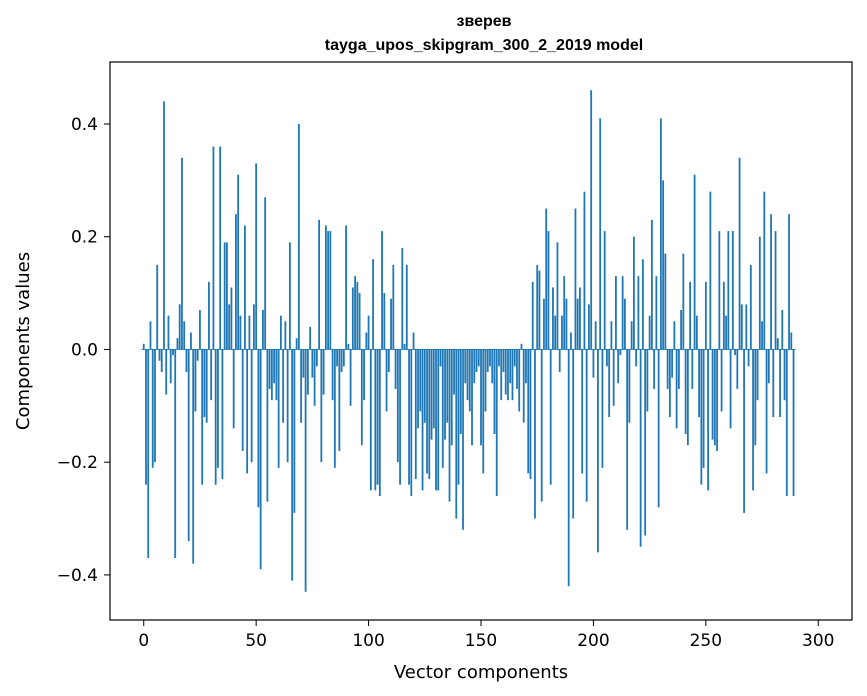  I want to click on chart-title: зверев, so click(484, 21).